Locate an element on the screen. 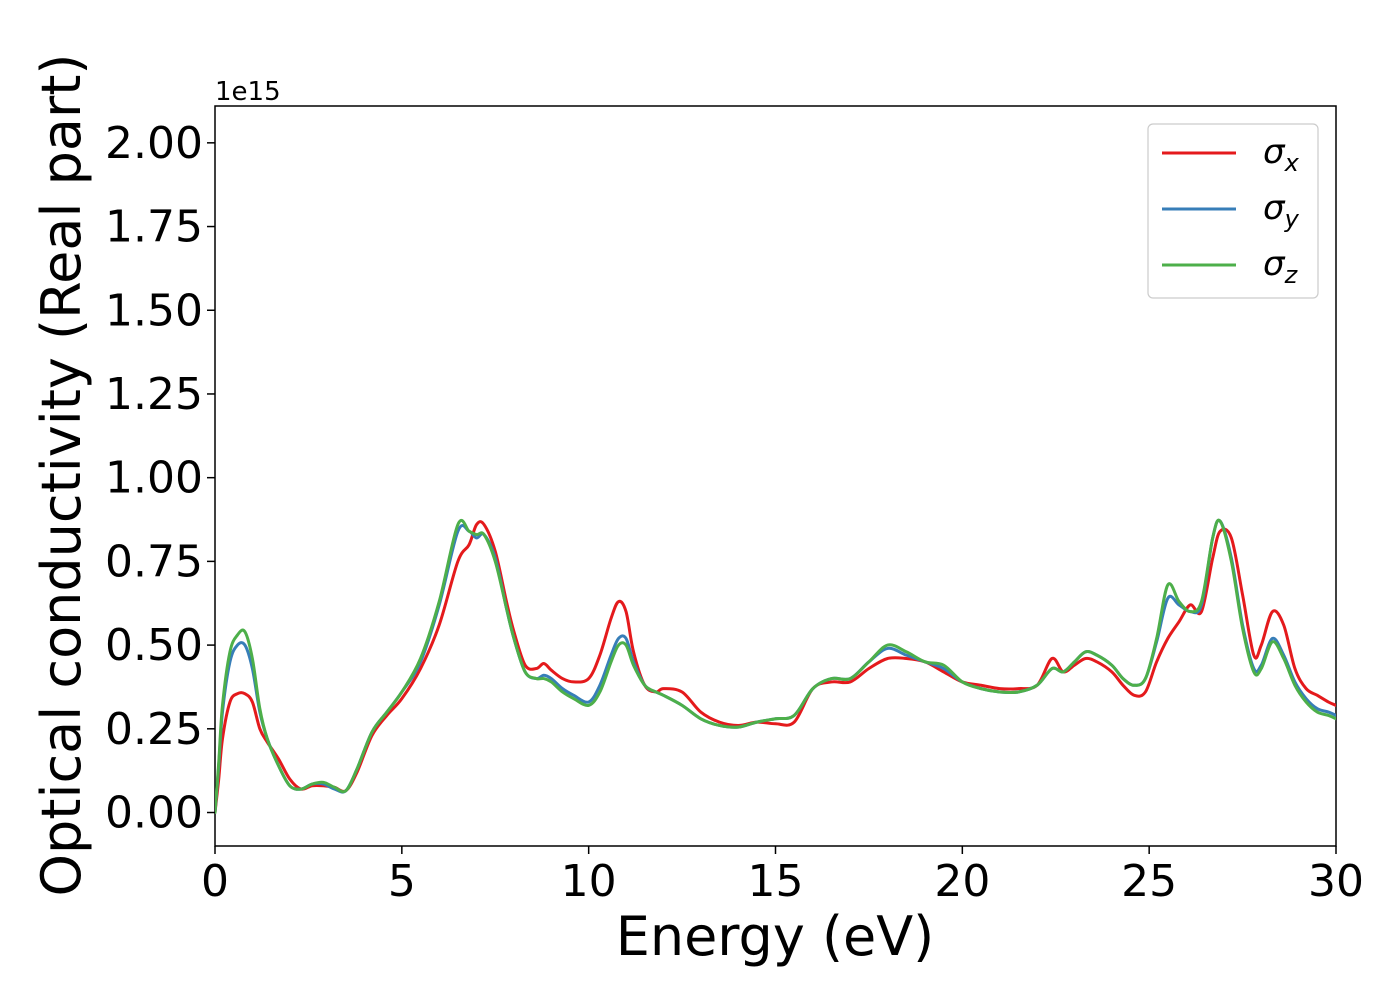 The height and width of the screenshot is (1004, 1400). legend-subscript: x is located at coordinates (1292, 163).